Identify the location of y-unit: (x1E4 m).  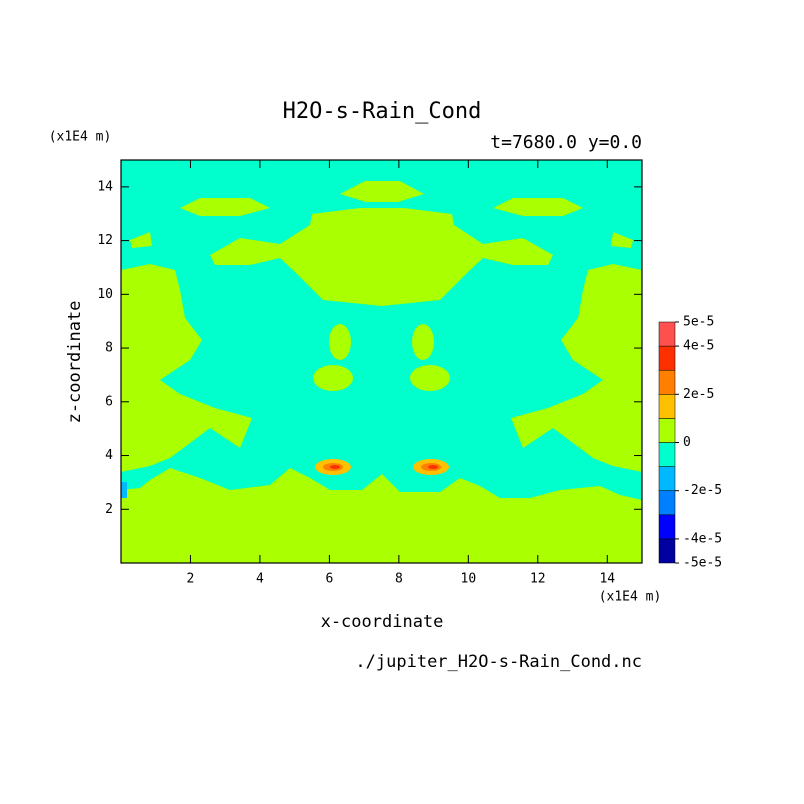
(80, 137).